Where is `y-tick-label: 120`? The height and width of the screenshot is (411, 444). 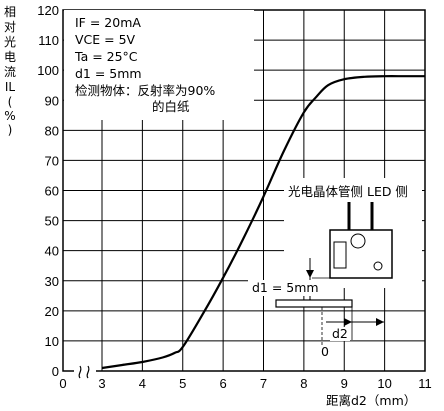
y-tick-label: 120 is located at coordinates (48, 10).